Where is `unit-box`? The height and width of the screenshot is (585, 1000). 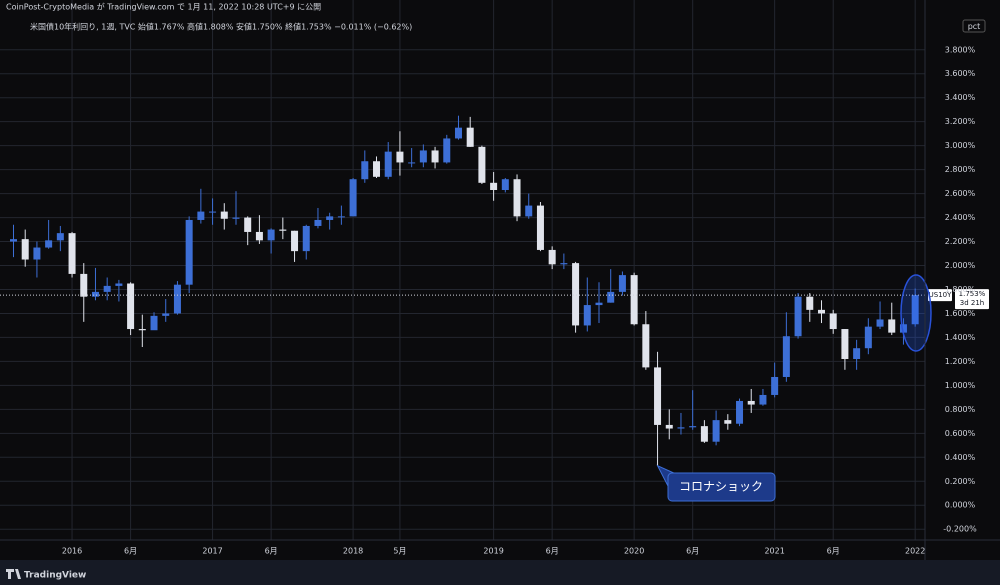
unit-box is located at coordinates (974, 26).